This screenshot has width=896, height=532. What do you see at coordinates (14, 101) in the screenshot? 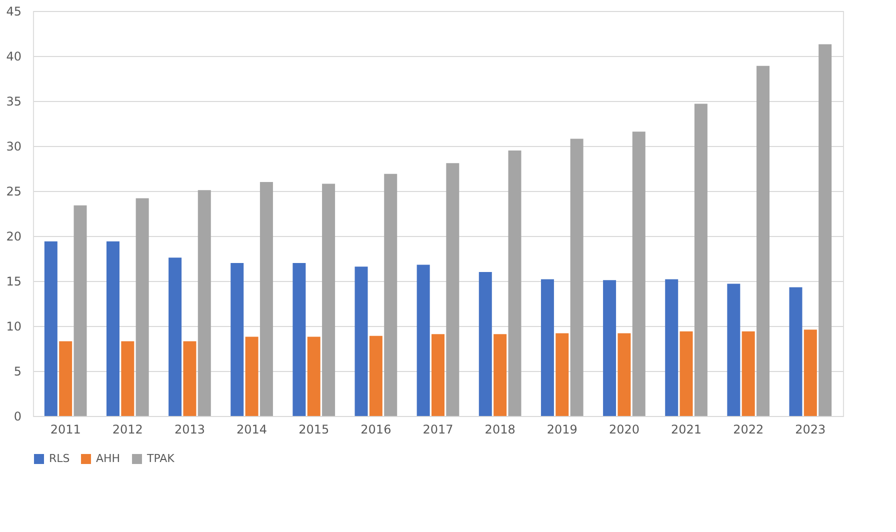
I see `y-tick-label: 35` at bounding box center [14, 101].